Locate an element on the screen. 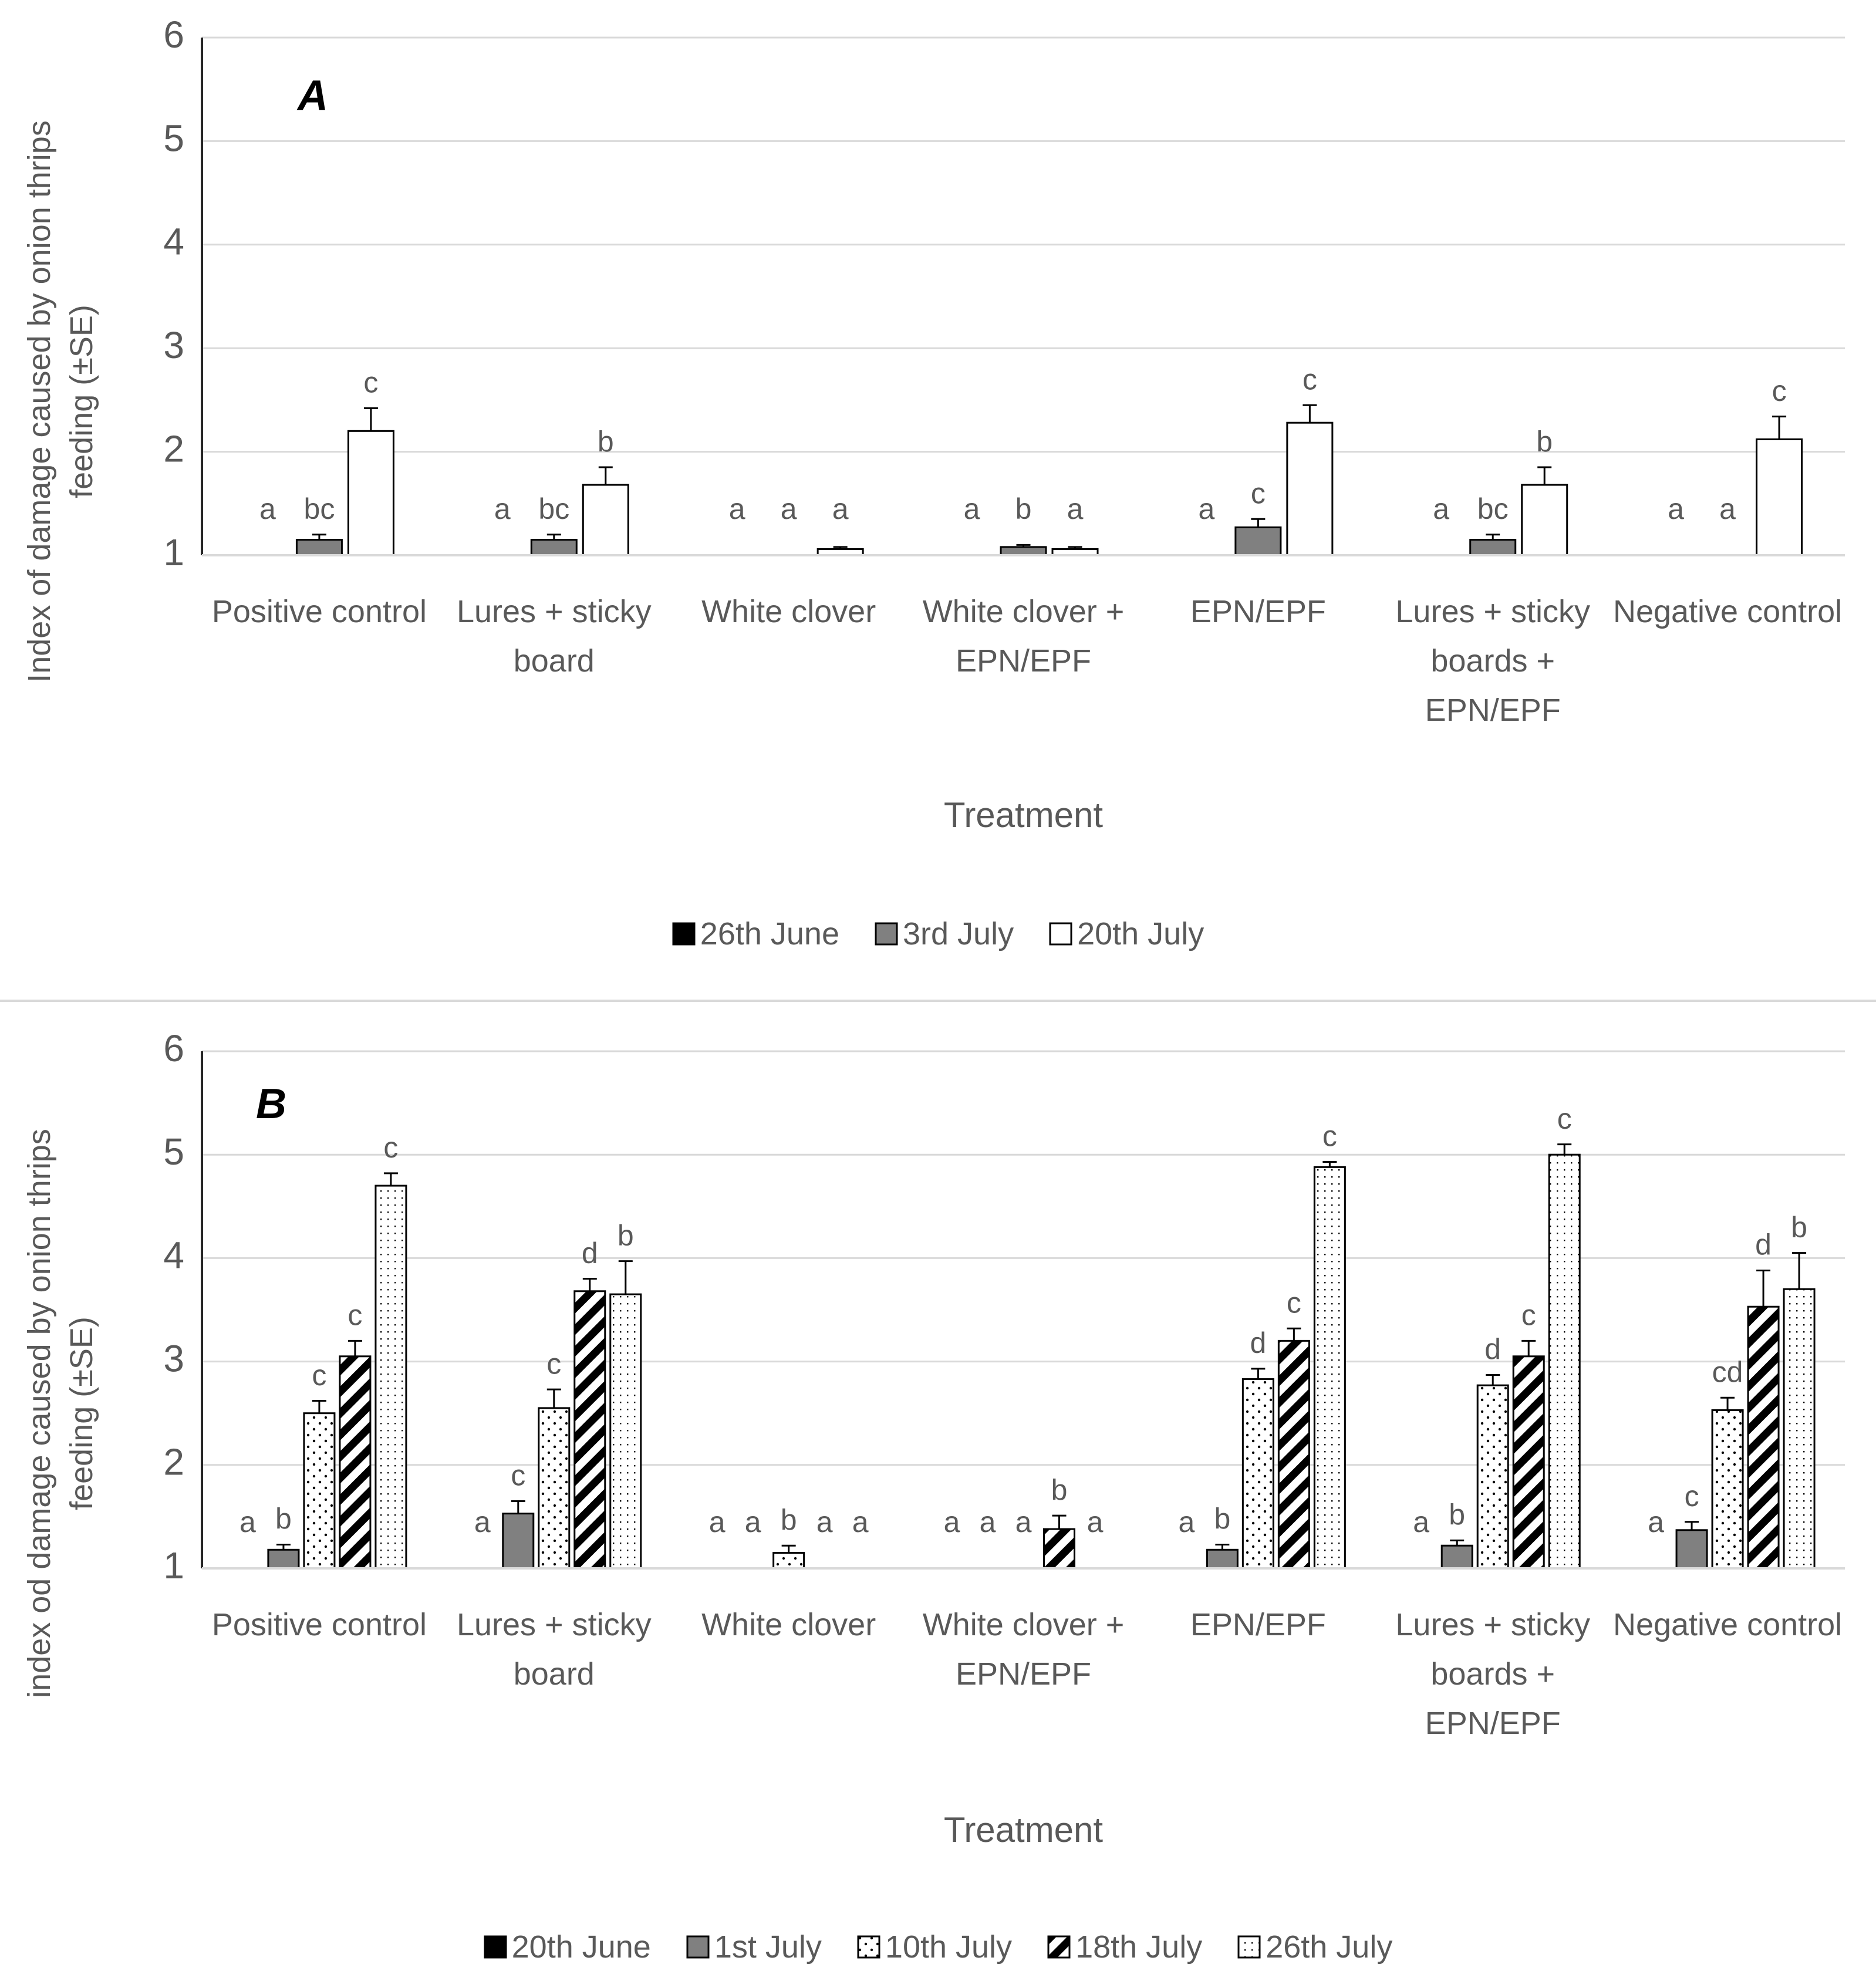 Image resolution: width=1876 pixels, height=1981 pixels. legend-item: 20th July is located at coordinates (1126, 934).